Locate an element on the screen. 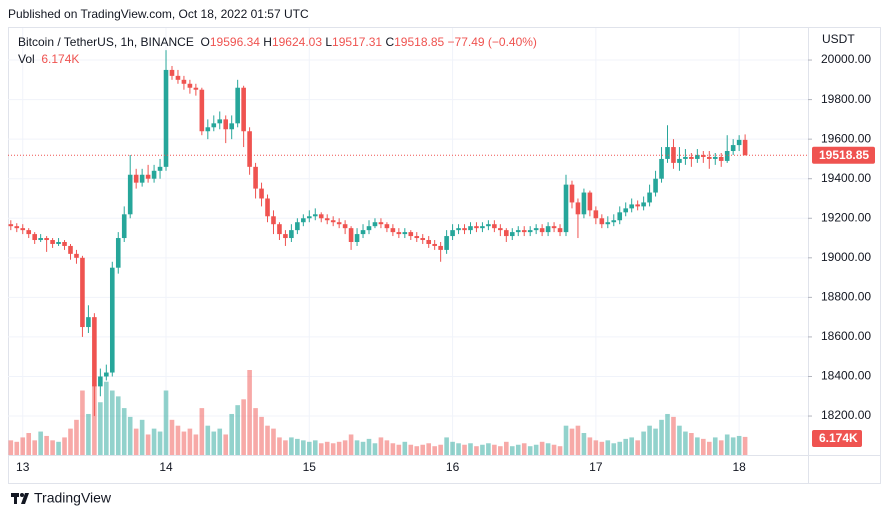 This screenshot has height=517, width=891. x-tick-label: 18 is located at coordinates (739, 467).